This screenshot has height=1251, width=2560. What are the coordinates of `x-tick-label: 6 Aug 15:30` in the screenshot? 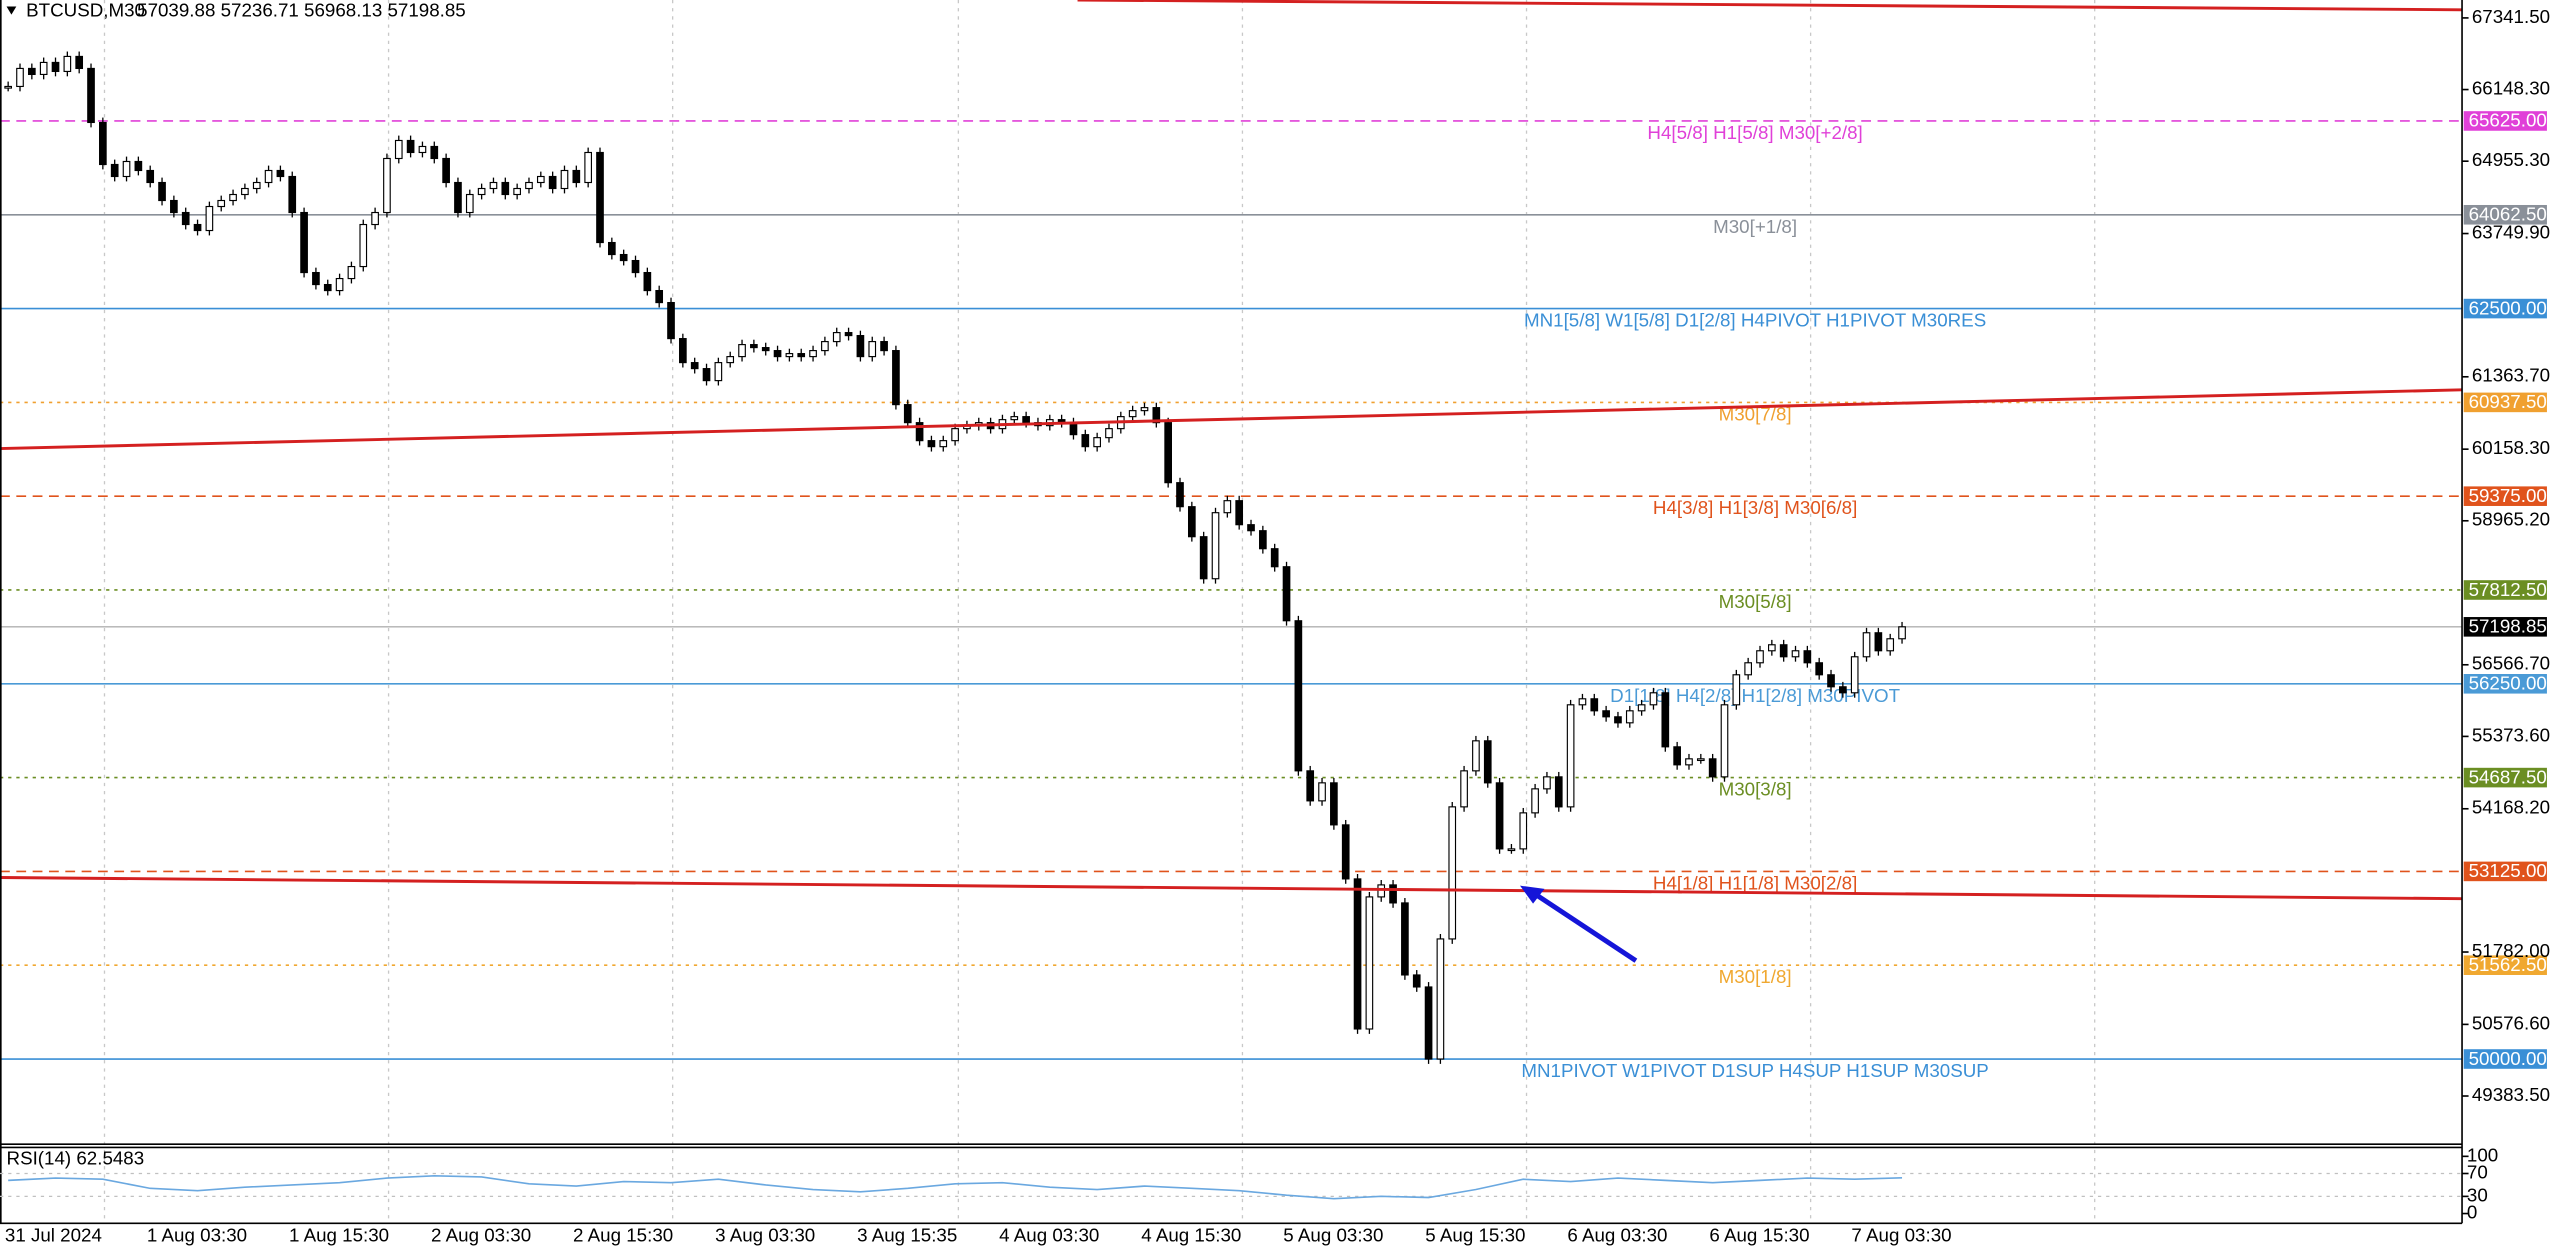 It's located at (1759, 1234).